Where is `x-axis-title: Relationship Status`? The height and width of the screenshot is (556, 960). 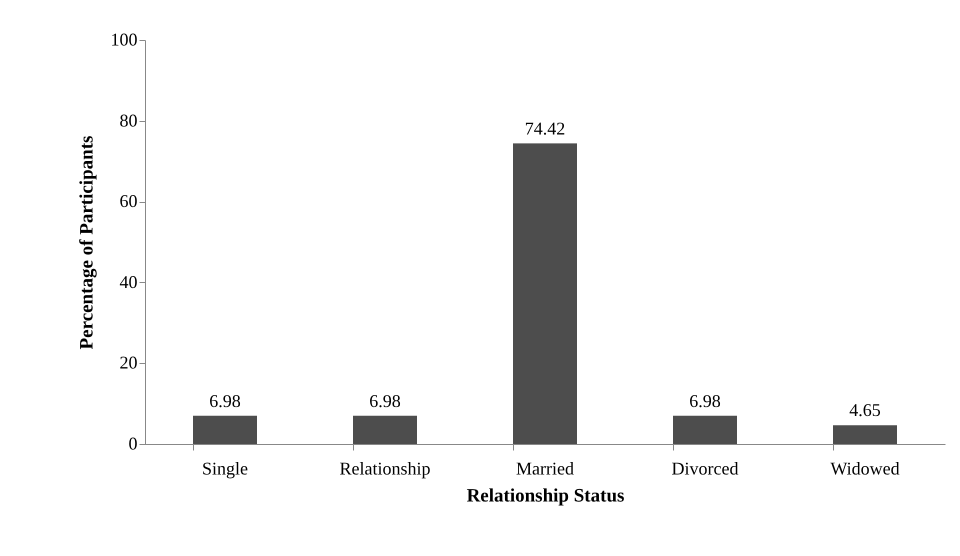
x-axis-title: Relationship Status is located at coordinates (545, 496).